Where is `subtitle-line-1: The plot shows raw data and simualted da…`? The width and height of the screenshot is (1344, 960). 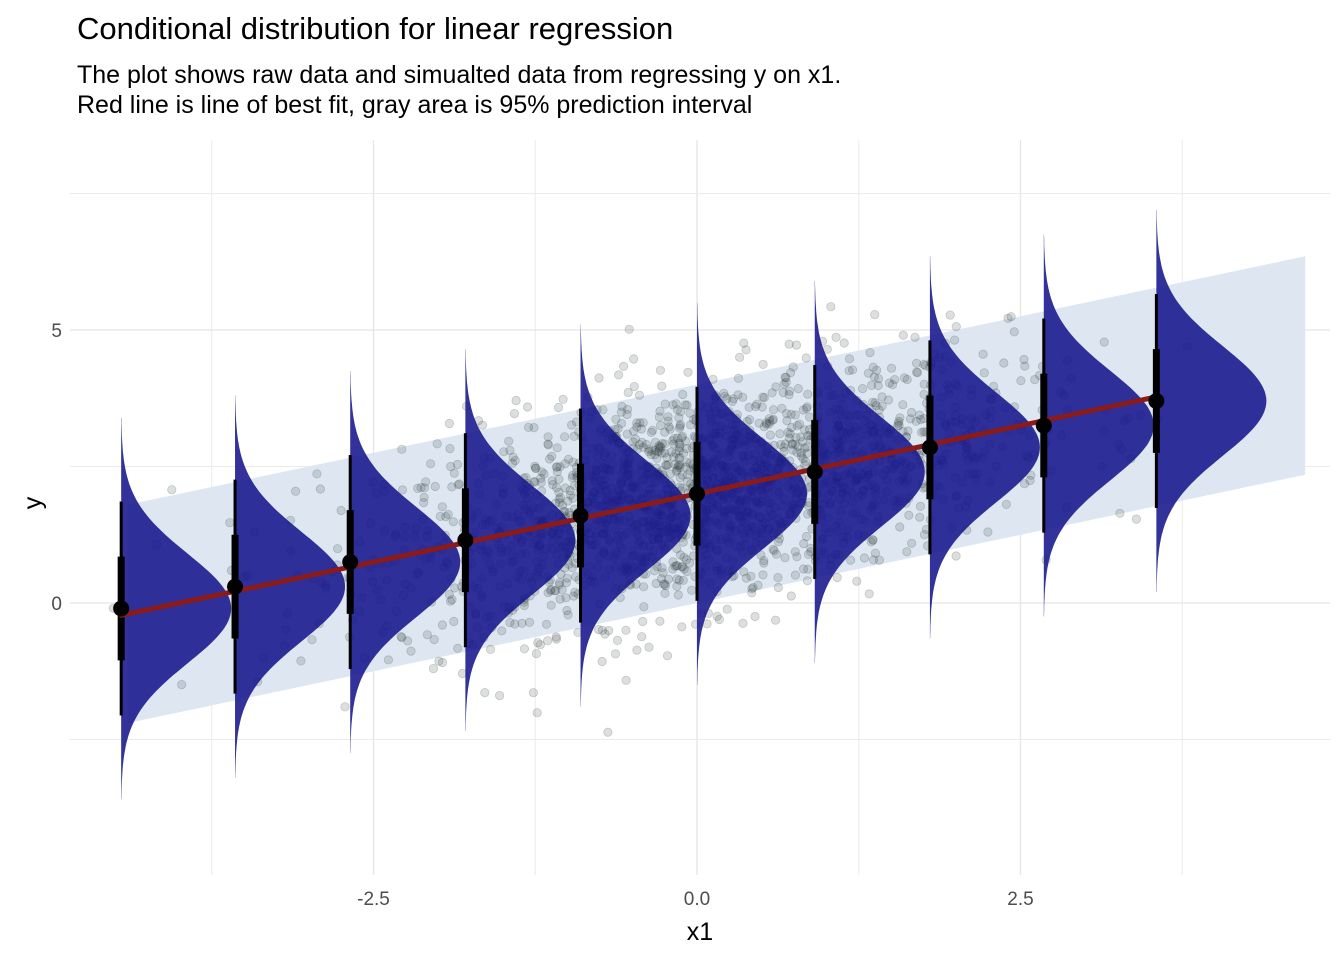
subtitle-line-1: The plot shows raw data and simualted da… is located at coordinates (459, 75).